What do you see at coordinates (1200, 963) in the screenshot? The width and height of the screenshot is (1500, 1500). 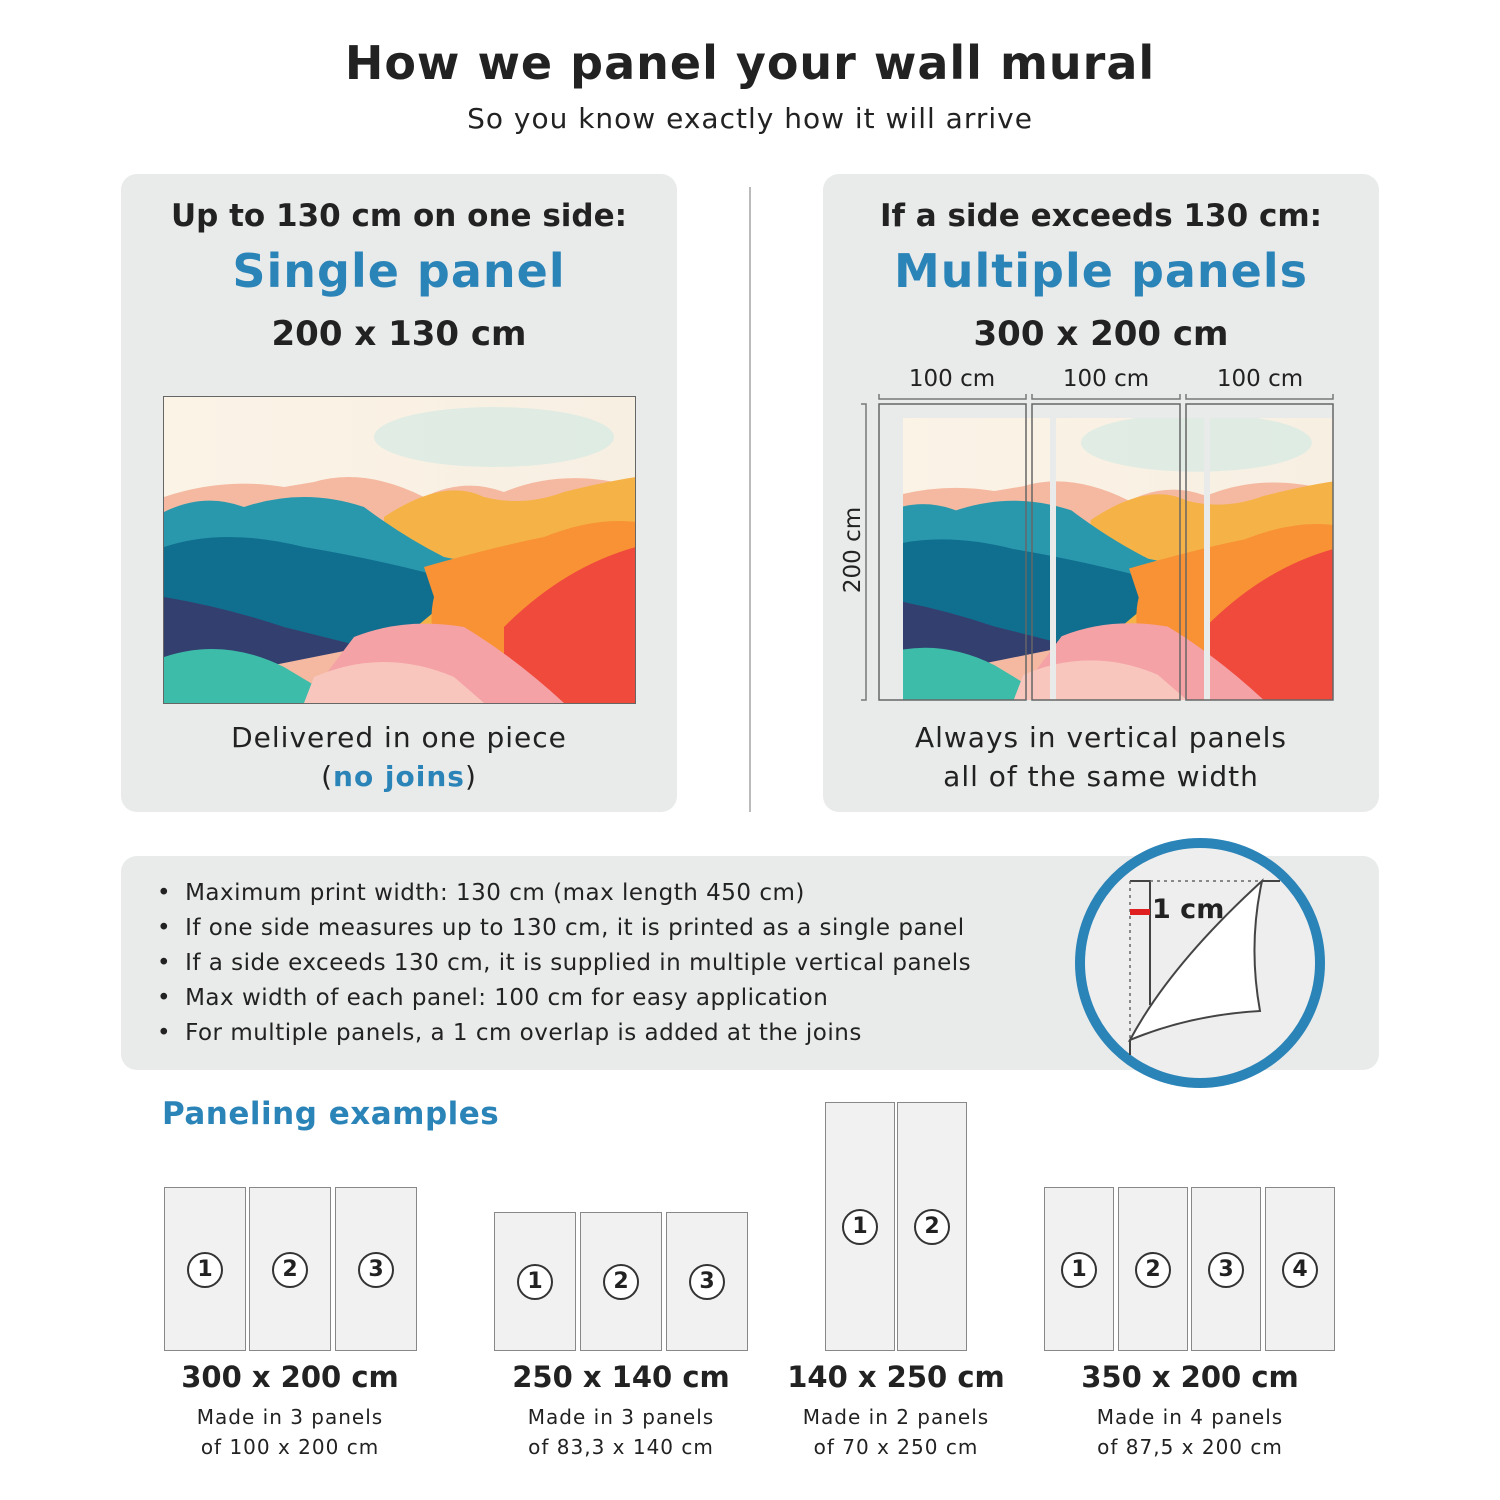 I see `overlap-detail-icon` at bounding box center [1200, 963].